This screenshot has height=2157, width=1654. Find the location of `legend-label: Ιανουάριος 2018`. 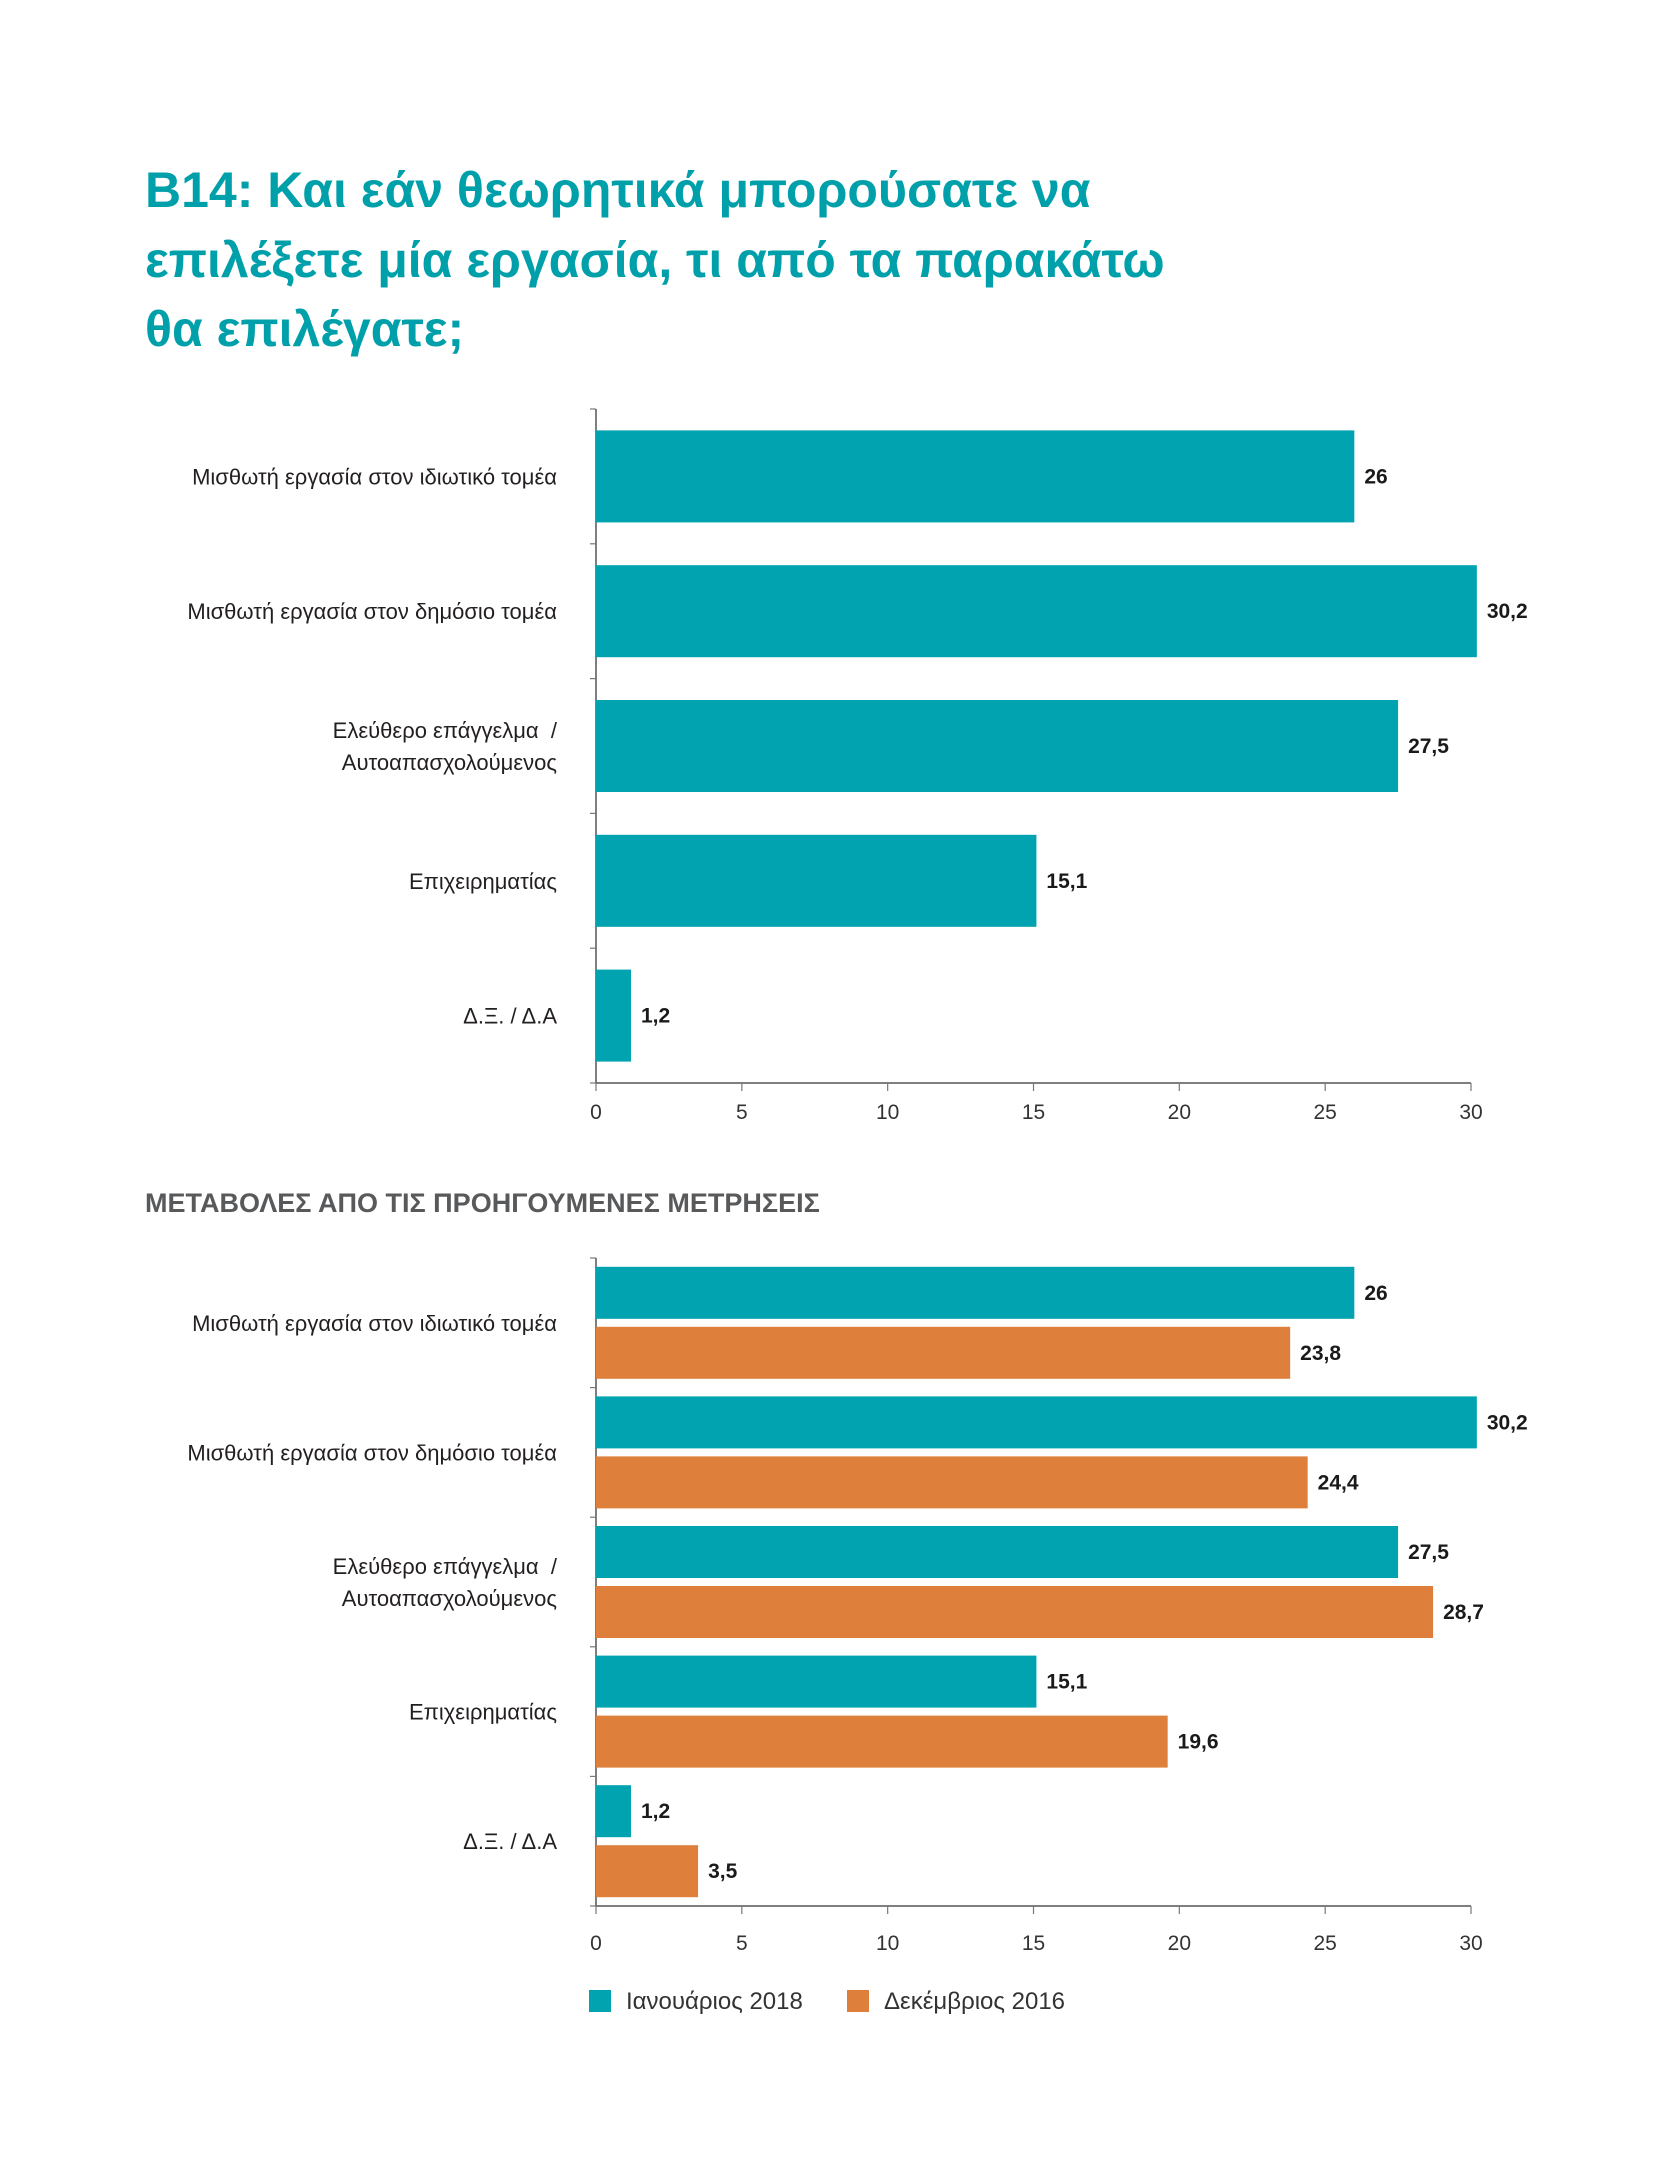

legend-label: Ιανουάριος 2018 is located at coordinates (714, 2001).